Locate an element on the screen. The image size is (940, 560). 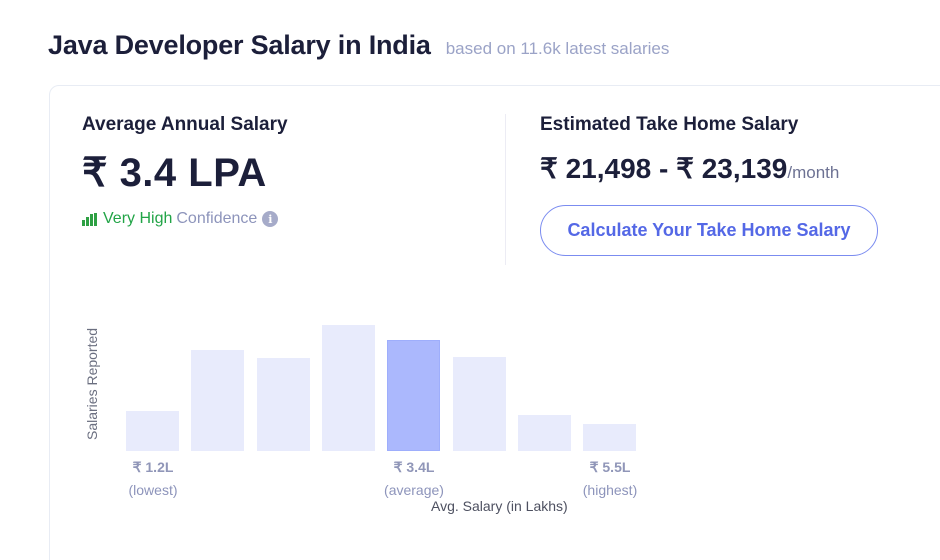
x-axis-label: Avg. Salary (in Lakhs) is located at coordinates (499, 506).